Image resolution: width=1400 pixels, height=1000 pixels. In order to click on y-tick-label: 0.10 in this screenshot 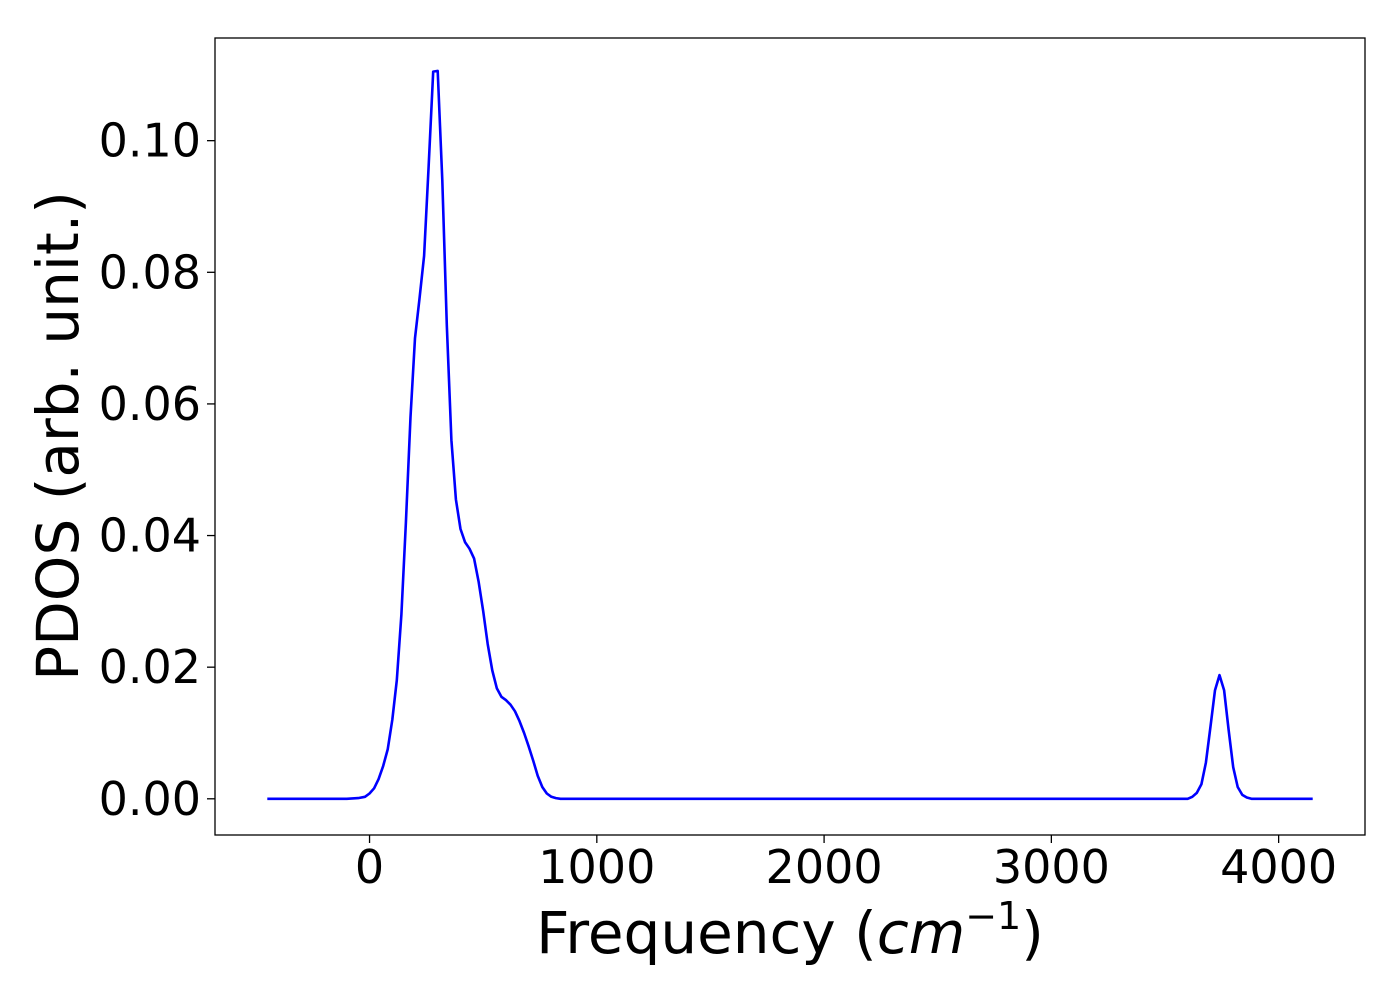, I will do `click(150, 141)`.